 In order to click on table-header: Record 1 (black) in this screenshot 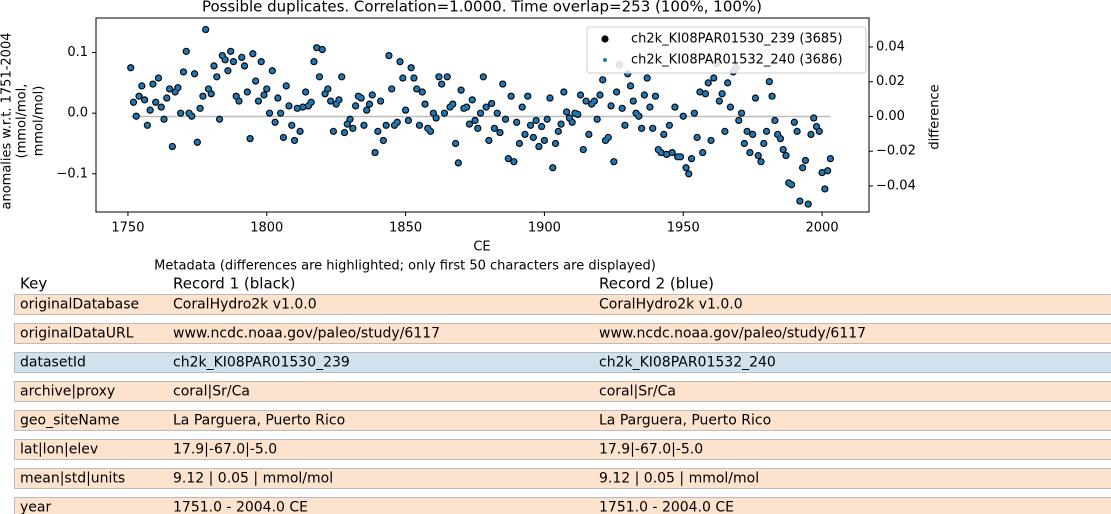, I will do `click(234, 284)`.